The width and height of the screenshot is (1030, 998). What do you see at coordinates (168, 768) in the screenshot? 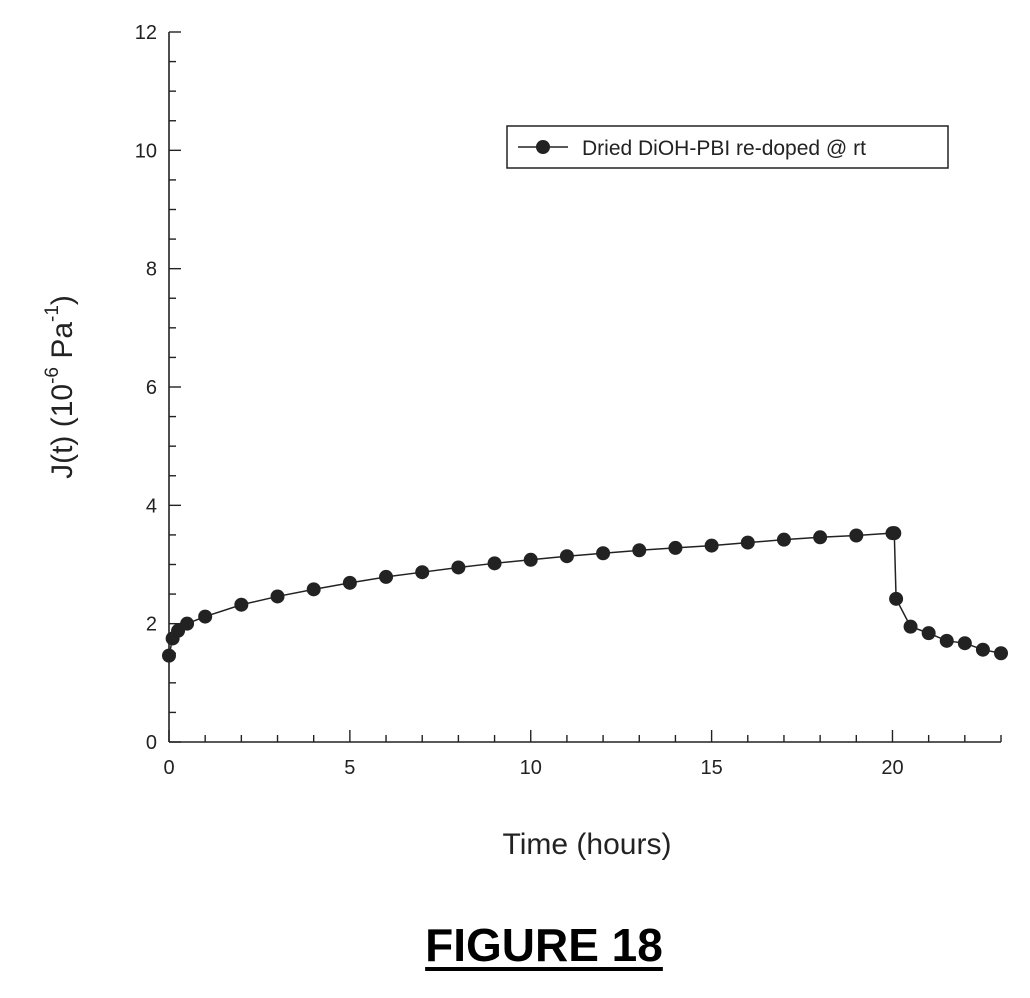
I see `x-tick-label: 0` at bounding box center [168, 768].